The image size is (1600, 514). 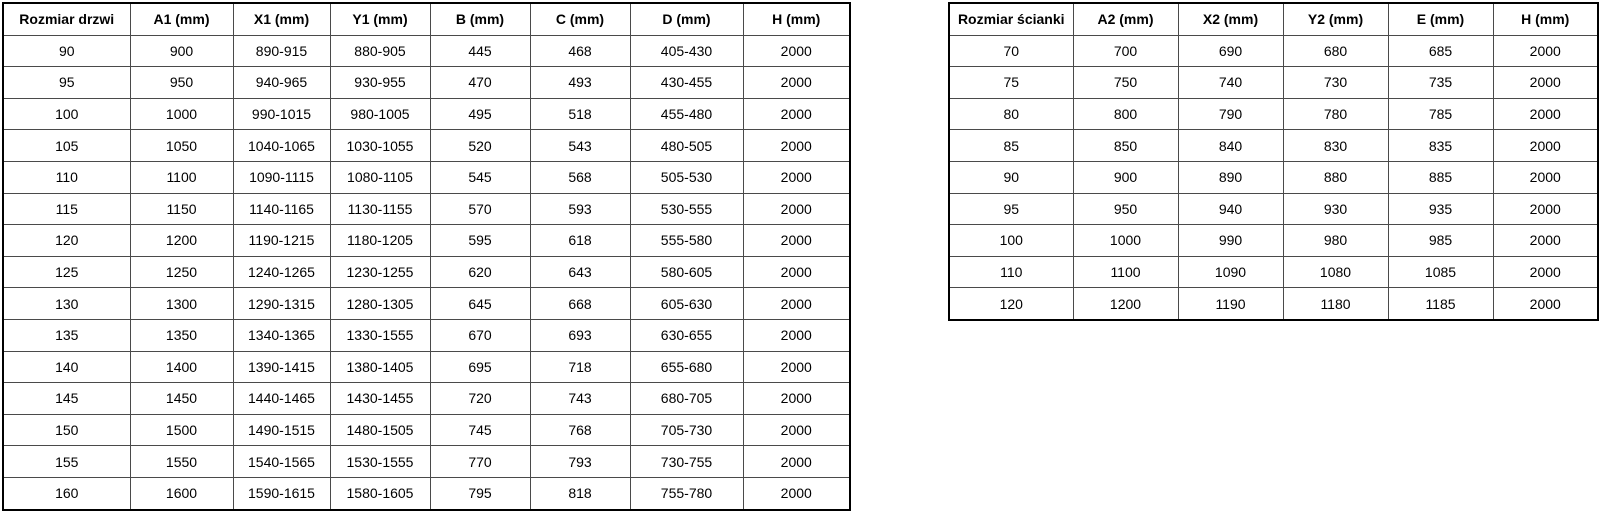 I want to click on table-cell: 1080-1105, so click(x=380, y=177).